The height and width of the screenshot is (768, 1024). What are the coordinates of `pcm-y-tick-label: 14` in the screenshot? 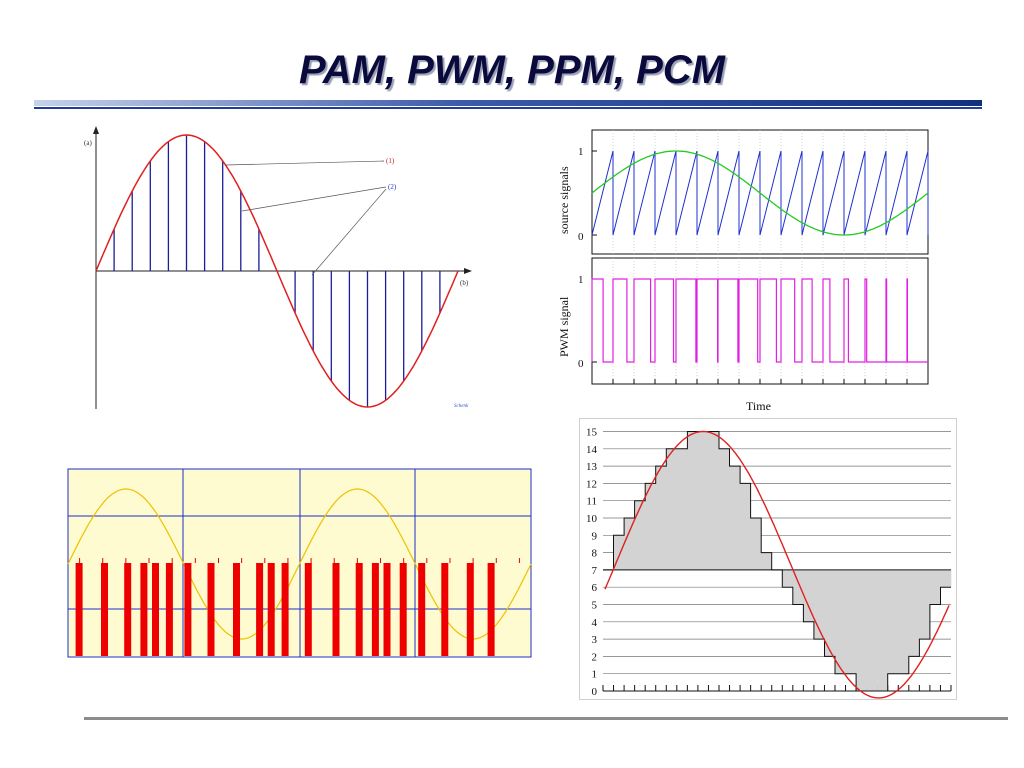 It's located at (592, 450).